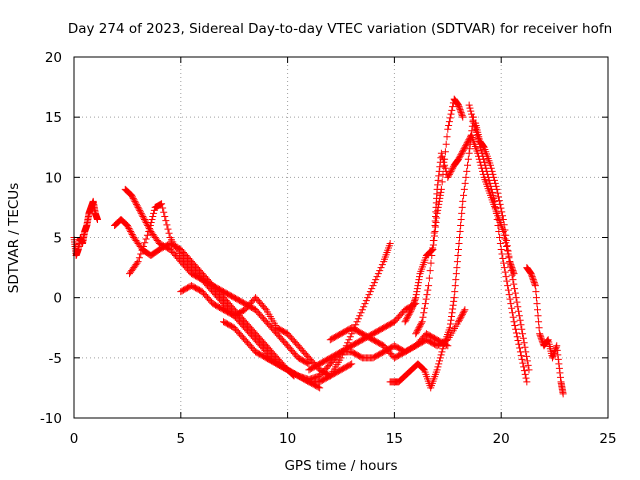  I want to click on y-tick-label: 5, so click(57, 239).